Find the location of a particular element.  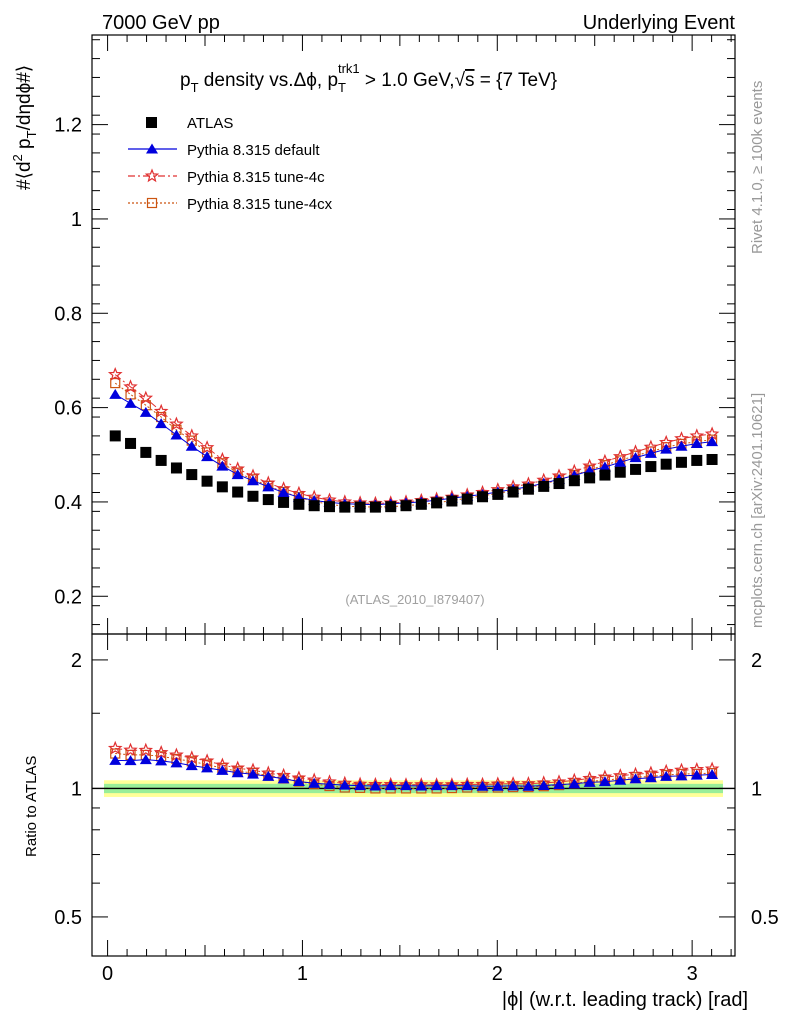

ratio-y-tick-label: 1 is located at coordinates (76, 789).